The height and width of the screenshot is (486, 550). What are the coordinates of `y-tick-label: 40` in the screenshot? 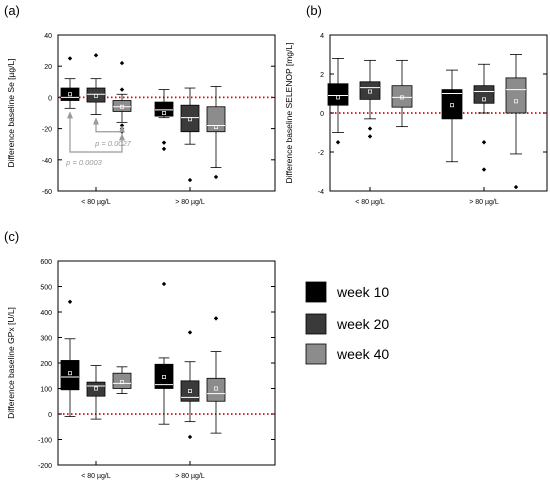 It's located at (48, 36).